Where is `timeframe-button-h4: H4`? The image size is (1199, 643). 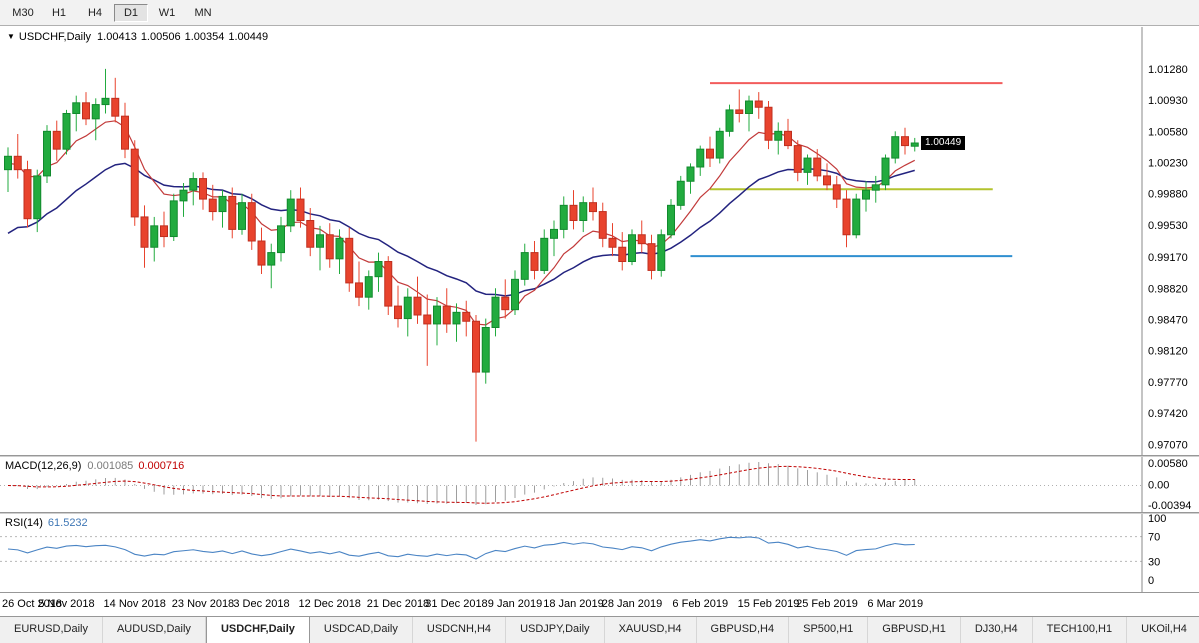 timeframe-button-h4: H4 is located at coordinates (95, 12).